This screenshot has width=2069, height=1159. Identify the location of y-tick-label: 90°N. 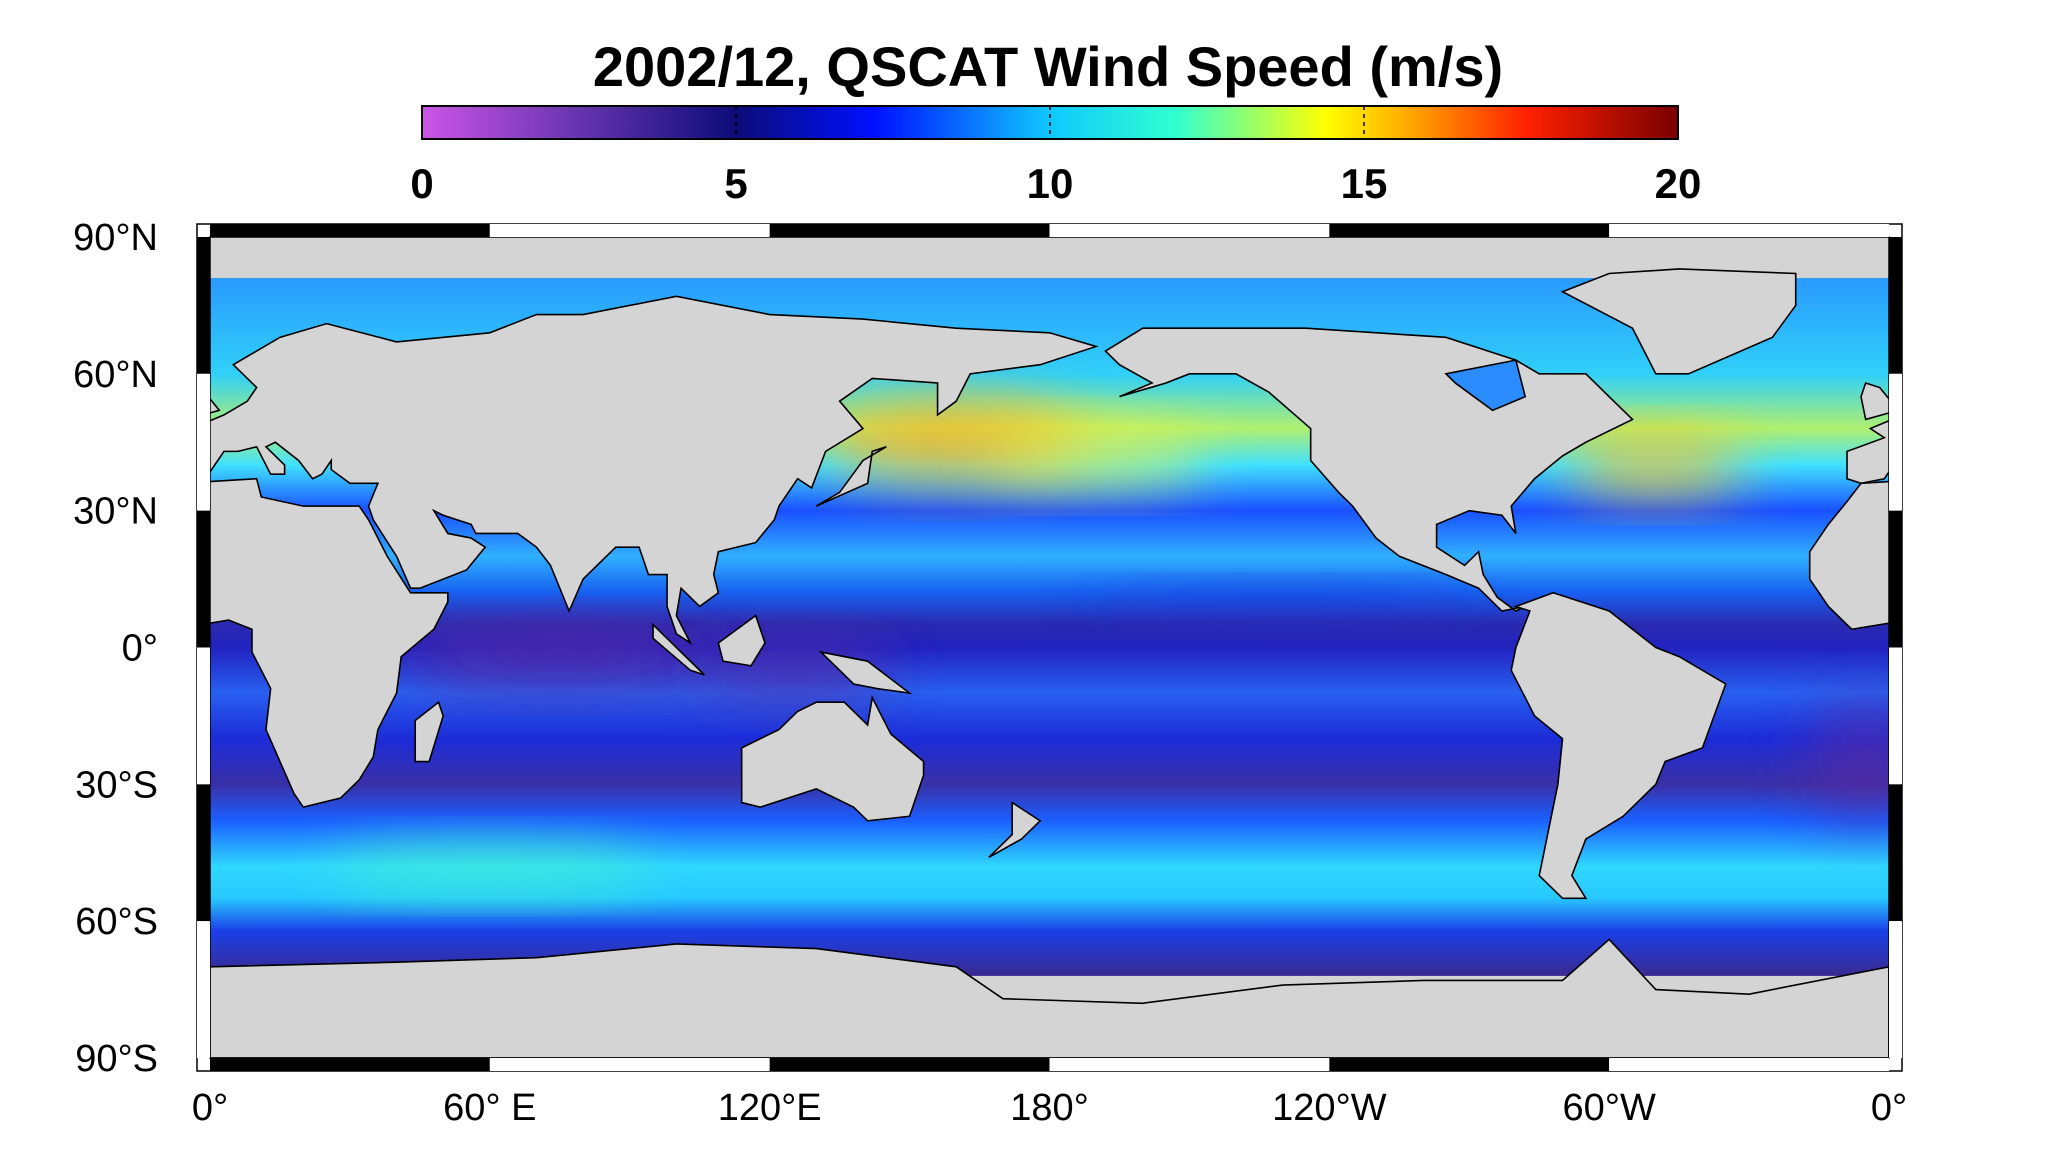
(115, 238).